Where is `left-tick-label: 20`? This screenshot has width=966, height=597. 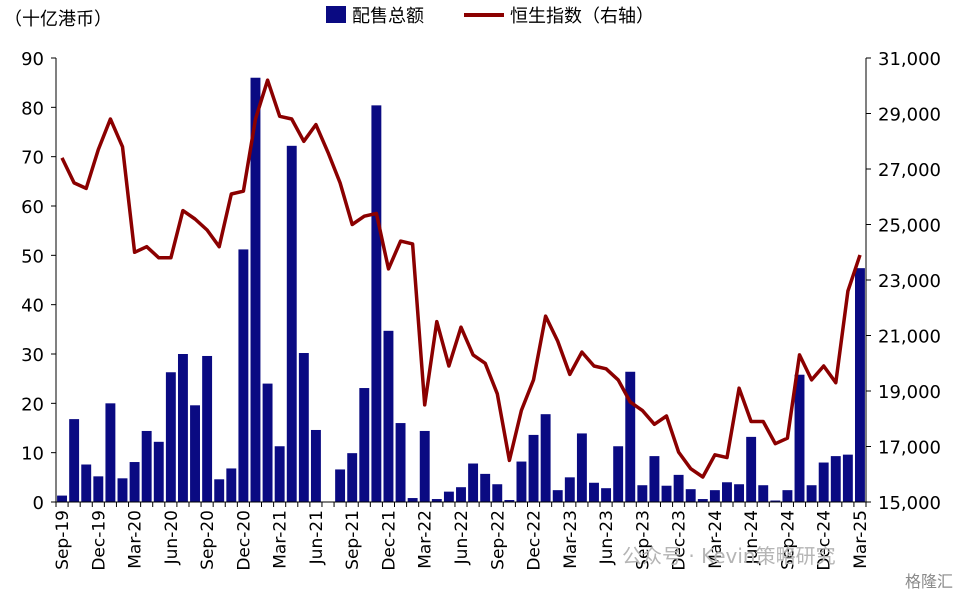 left-tick-label: 20 is located at coordinates (32, 404).